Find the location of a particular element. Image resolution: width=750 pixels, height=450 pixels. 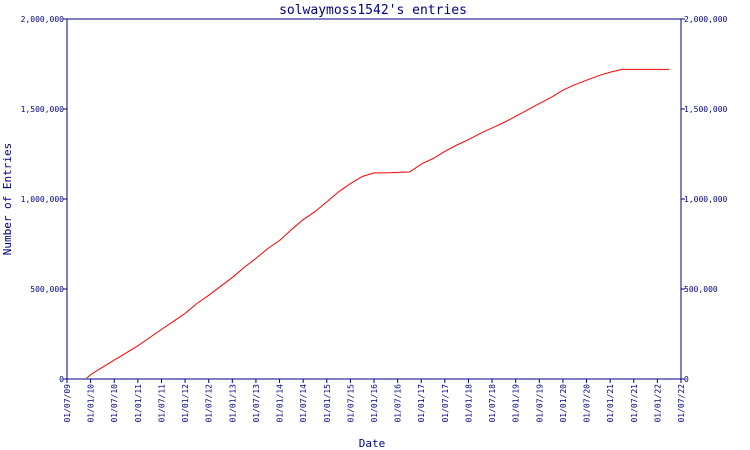

x-tick-label: 01/01/15 is located at coordinates (327, 403).